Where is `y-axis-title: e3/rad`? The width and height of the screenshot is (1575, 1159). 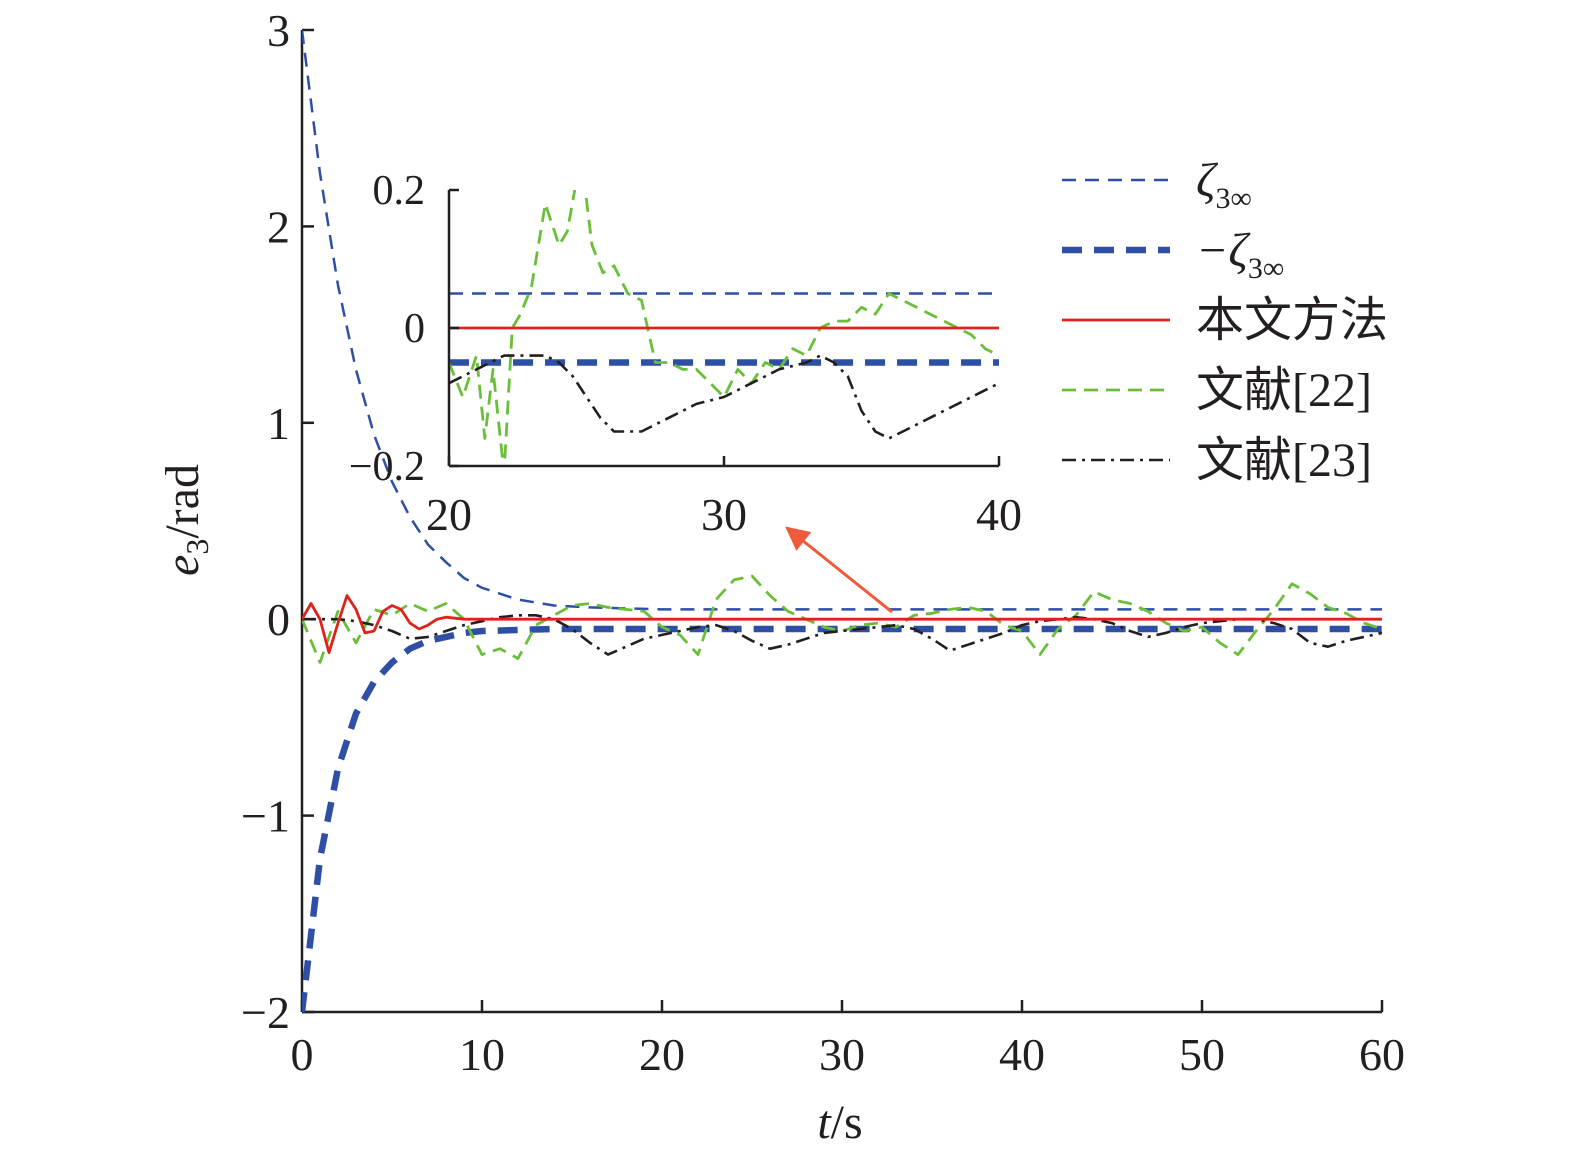 y-axis-title: e3/rad is located at coordinates (185, 520).